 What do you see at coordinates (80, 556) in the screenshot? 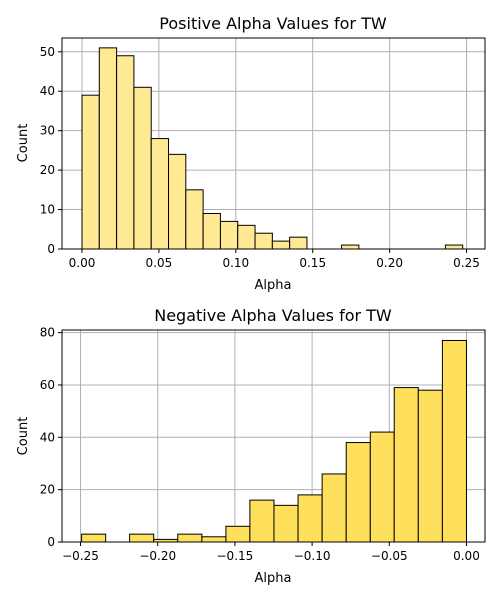
I see `x-tick-label: −0.25` at bounding box center [80, 556].